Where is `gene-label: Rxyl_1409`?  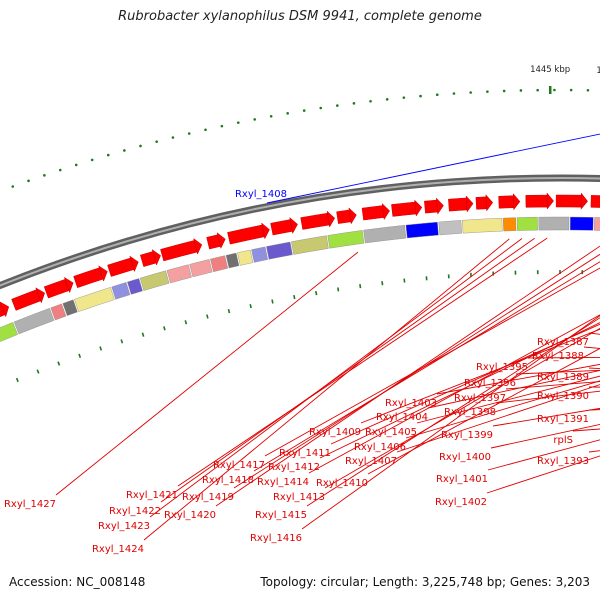 gene-label: Rxyl_1409 is located at coordinates (335, 432).